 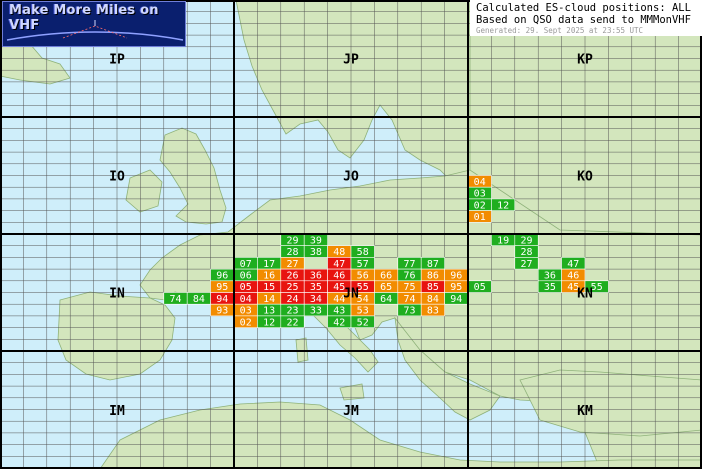 I want to click on locator-square-IN94: 94, so click(x=222, y=298).